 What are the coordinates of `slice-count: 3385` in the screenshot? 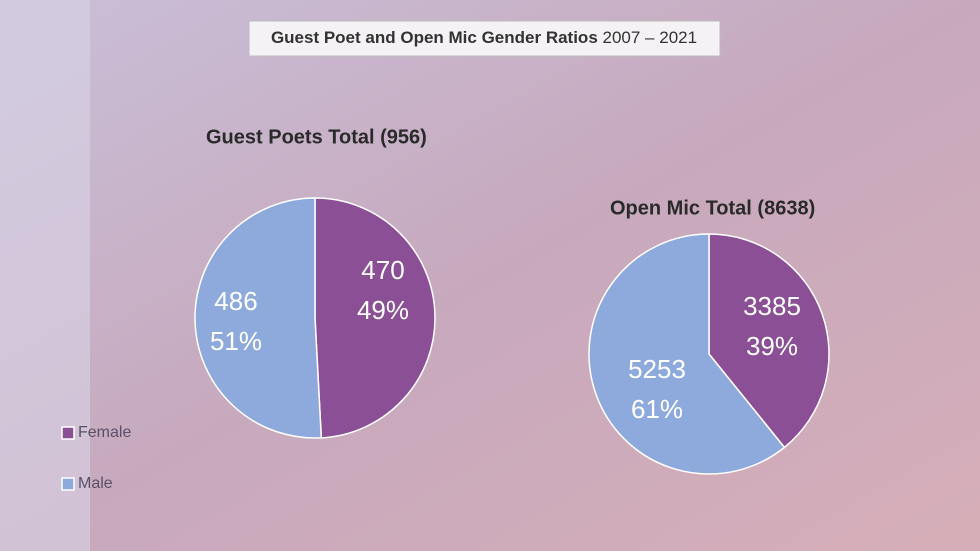 It's located at (772, 306).